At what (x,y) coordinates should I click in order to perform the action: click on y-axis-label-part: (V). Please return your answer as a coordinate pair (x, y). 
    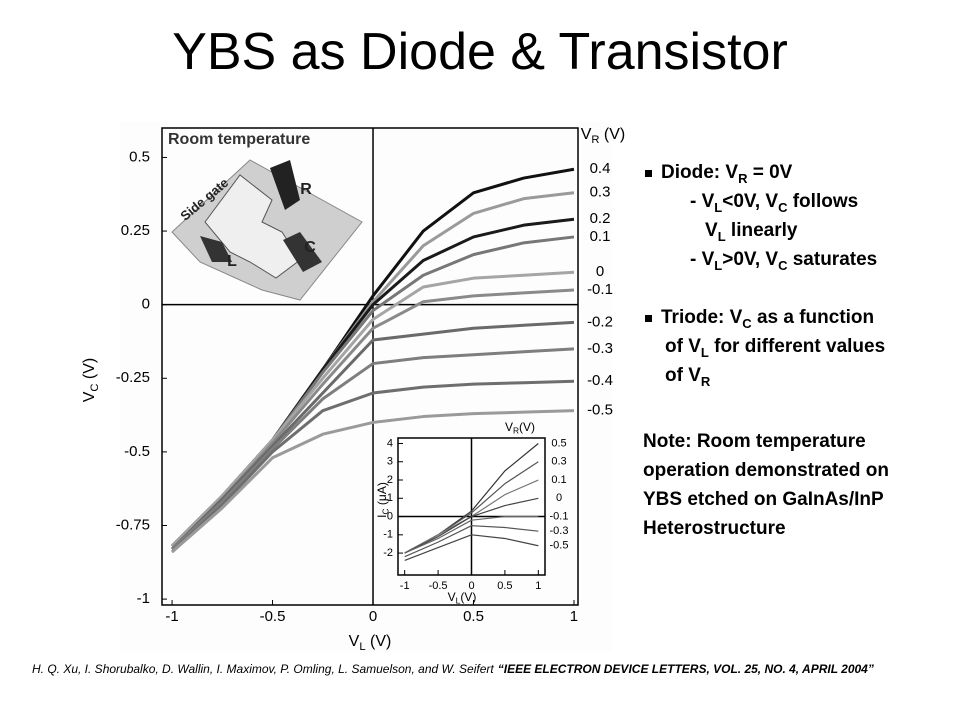
    Looking at the image, I should click on (89, 371).